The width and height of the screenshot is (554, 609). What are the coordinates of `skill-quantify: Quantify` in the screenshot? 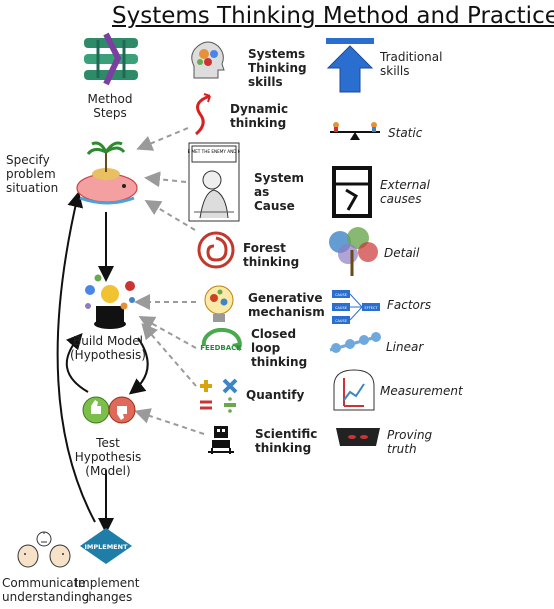 It's located at (275, 395).